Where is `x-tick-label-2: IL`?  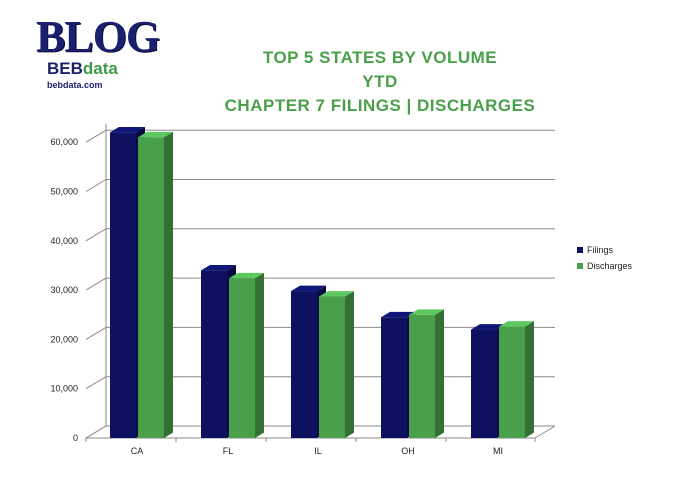 x-tick-label-2: IL is located at coordinates (318, 451).